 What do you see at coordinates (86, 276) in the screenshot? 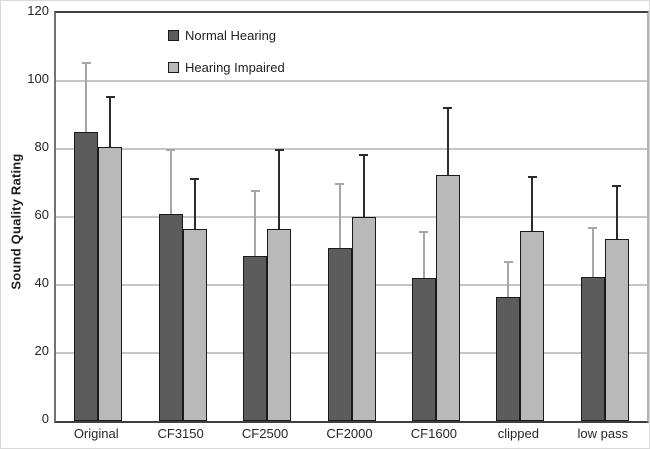
I see `bar-normal-hearing-original` at bounding box center [86, 276].